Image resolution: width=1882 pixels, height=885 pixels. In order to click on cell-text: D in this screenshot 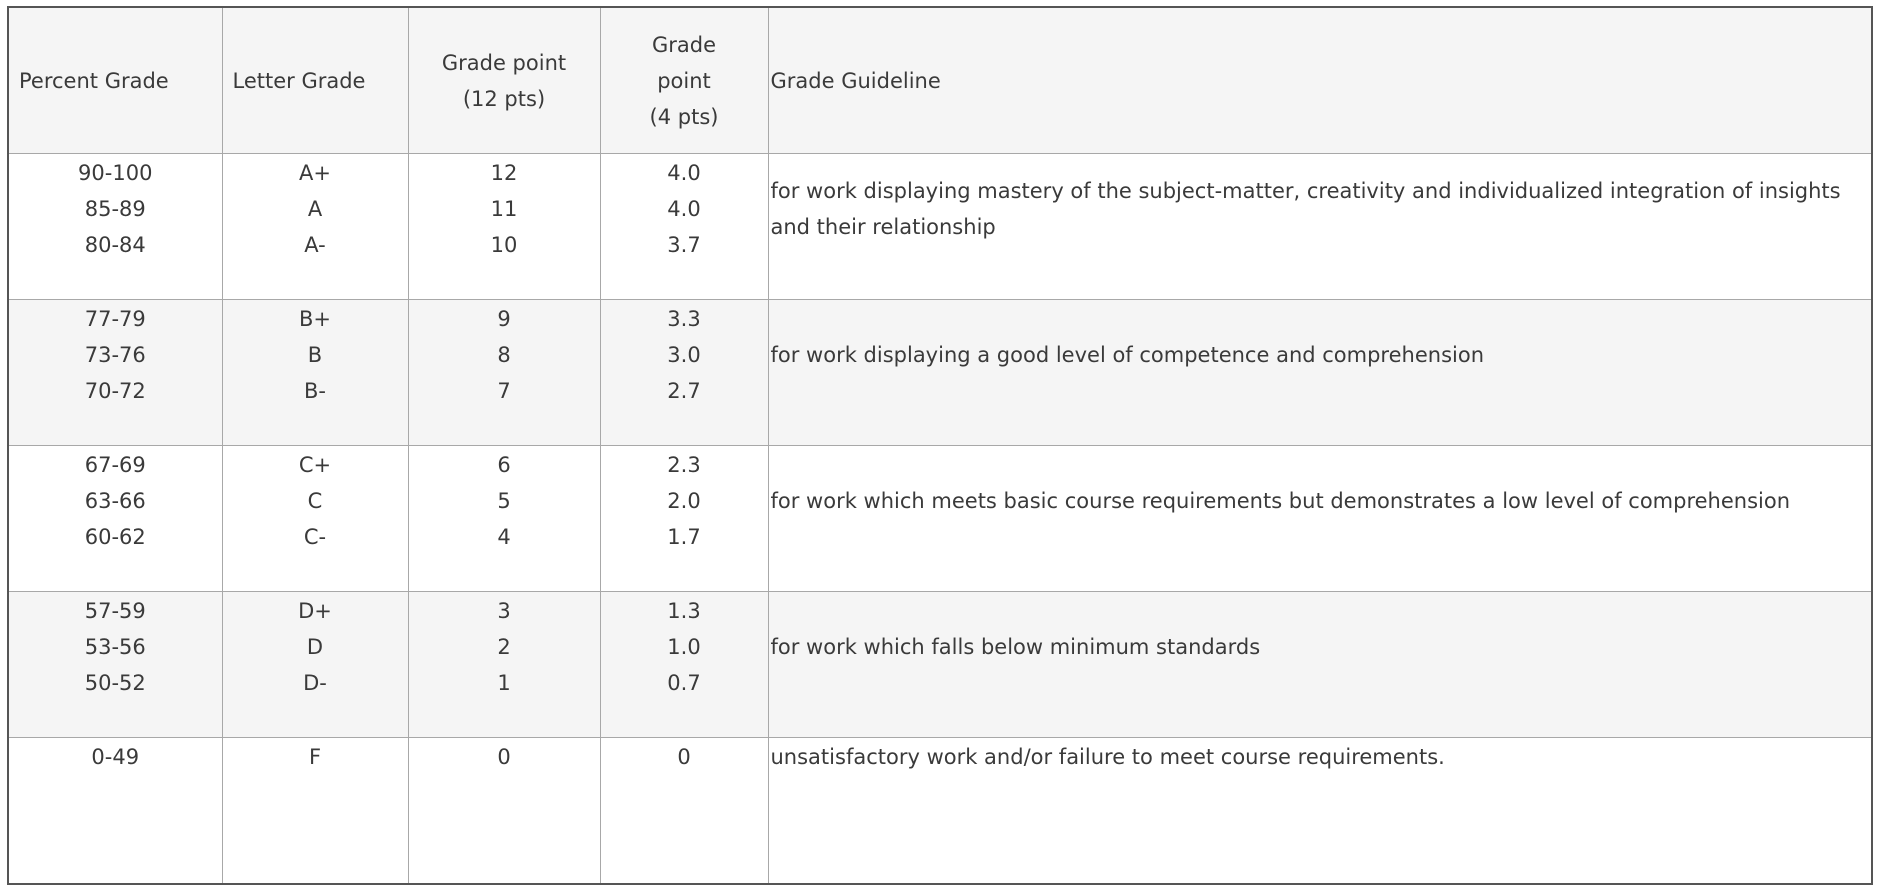, I will do `click(315, 647)`.